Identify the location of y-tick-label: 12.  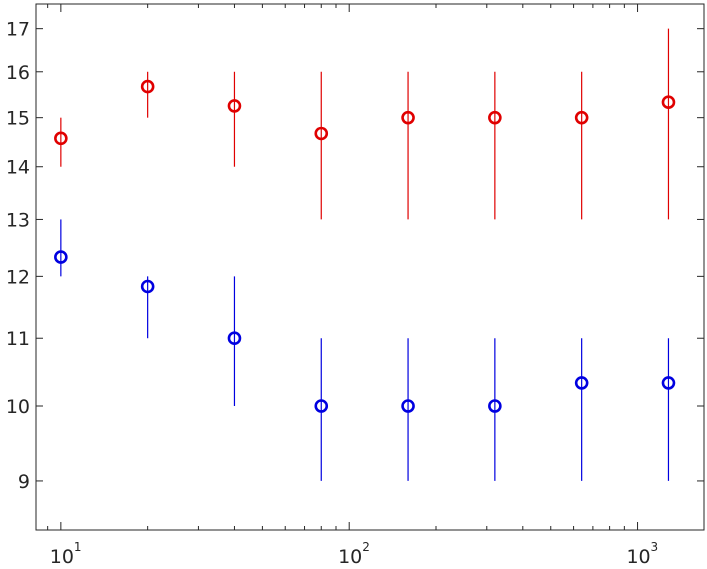
(18, 277).